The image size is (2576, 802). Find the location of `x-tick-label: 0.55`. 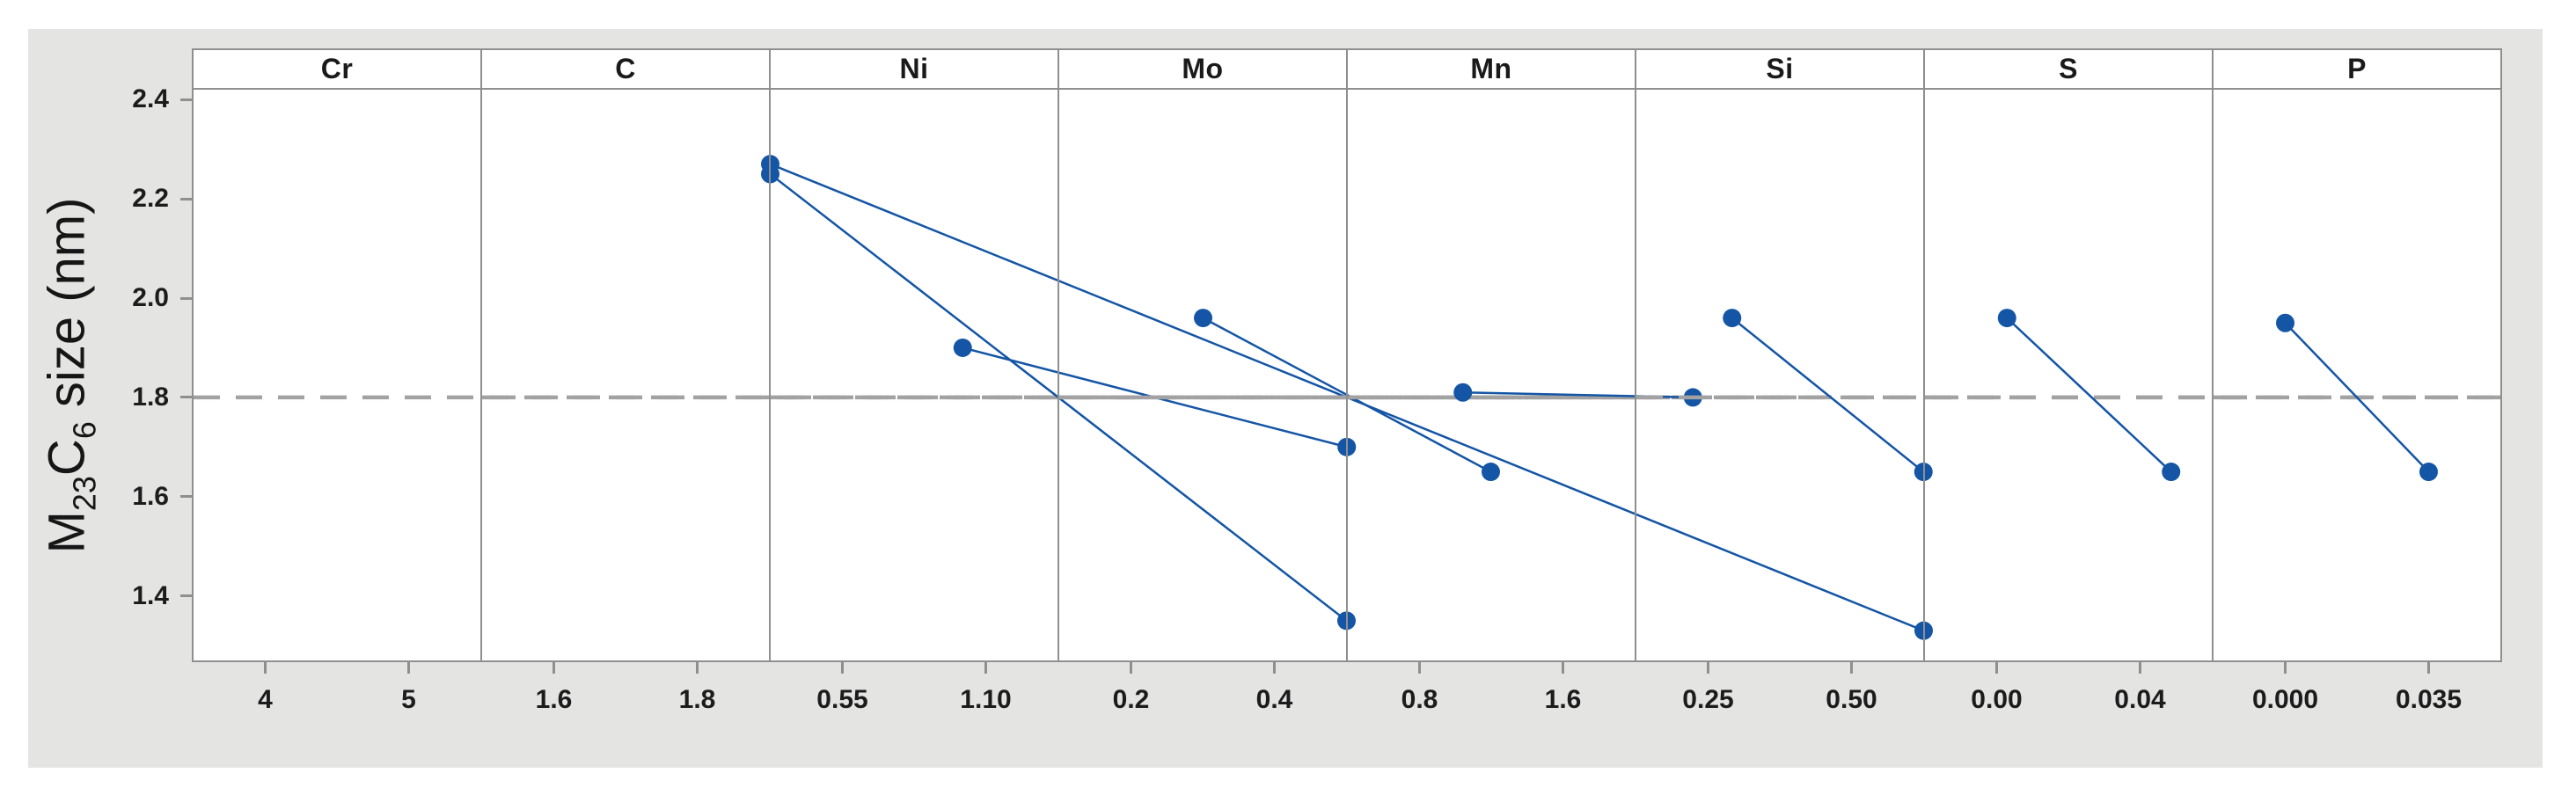

x-tick-label: 0.55 is located at coordinates (842, 699).